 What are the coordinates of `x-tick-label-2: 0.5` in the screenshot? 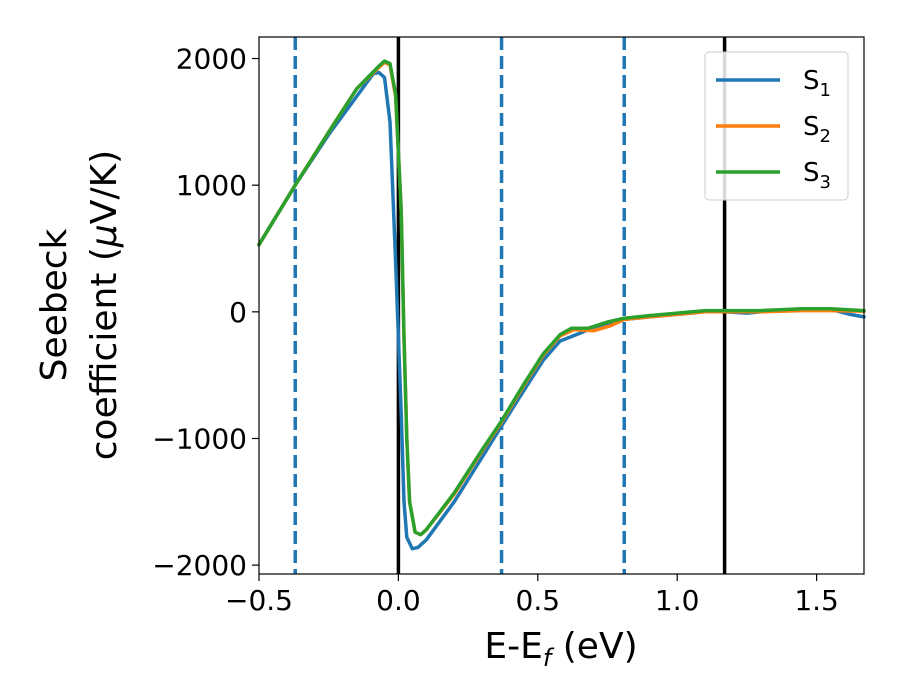 It's located at (538, 600).